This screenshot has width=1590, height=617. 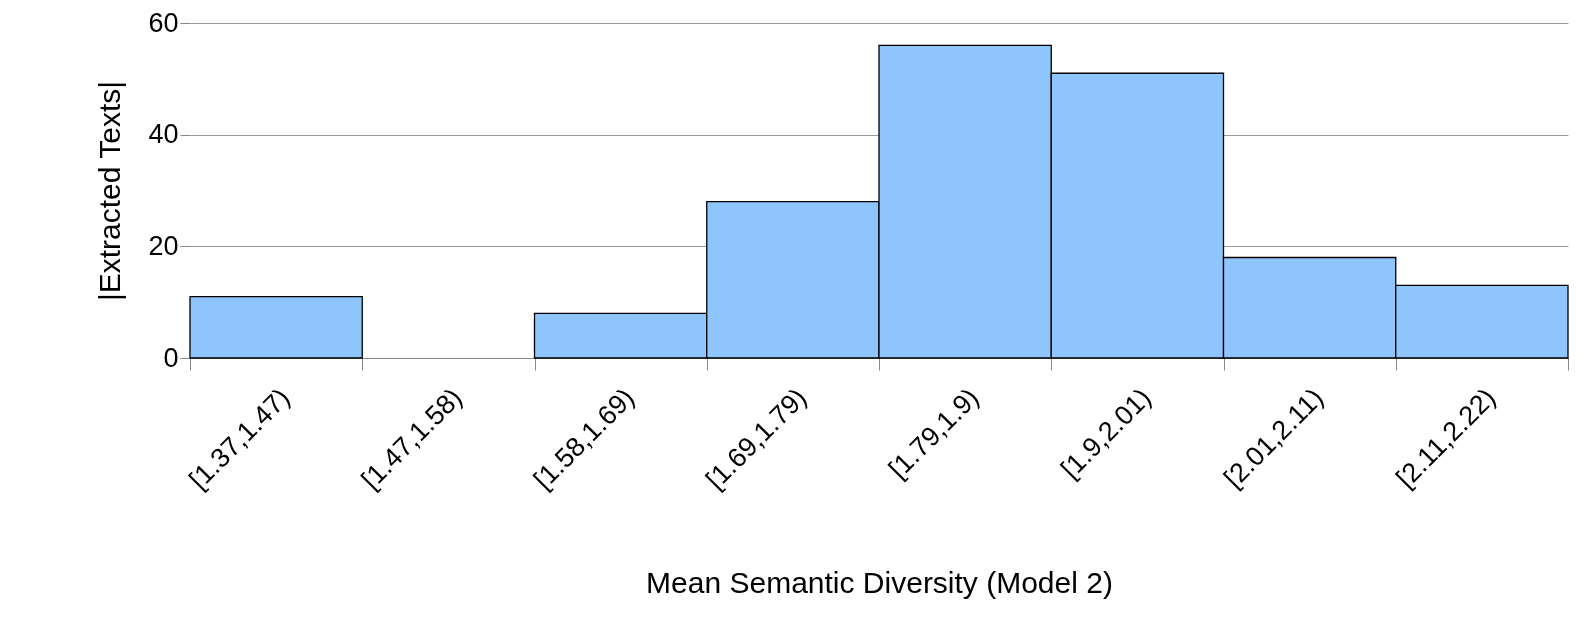 What do you see at coordinates (163, 22) in the screenshot?
I see `y-tick-label: 60` at bounding box center [163, 22].